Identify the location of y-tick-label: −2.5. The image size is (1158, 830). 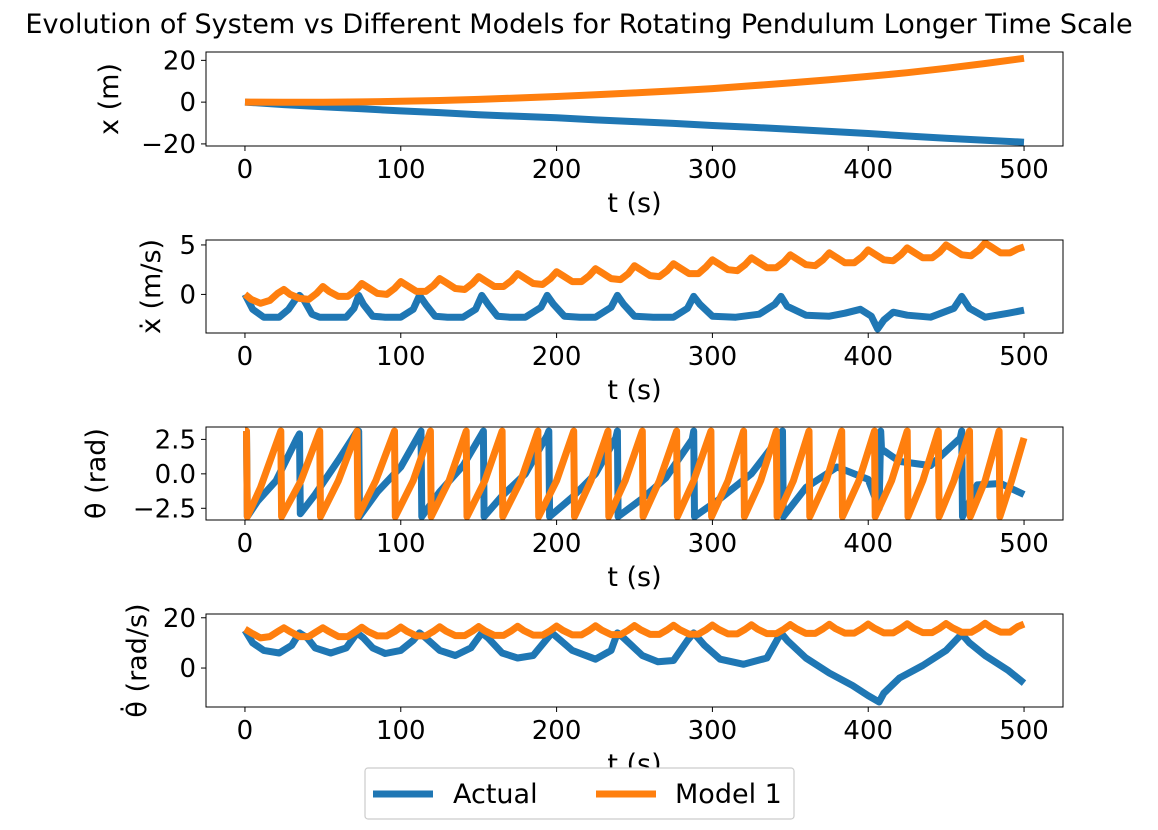
(164, 509).